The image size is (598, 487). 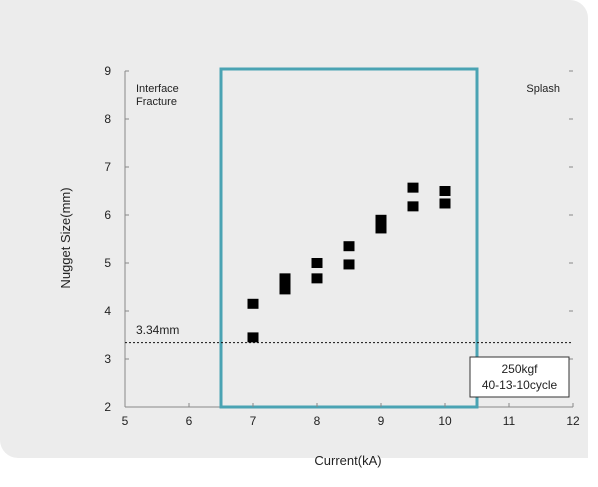 What do you see at coordinates (519, 377) in the screenshot?
I see `condition-box` at bounding box center [519, 377].